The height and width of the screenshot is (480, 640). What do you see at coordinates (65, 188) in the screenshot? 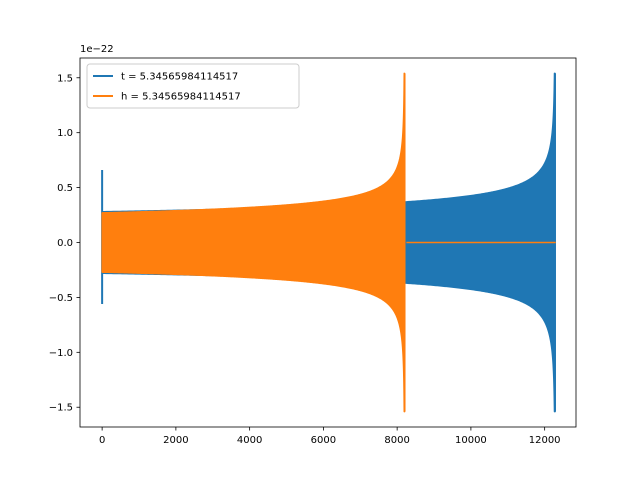
I see `y-tick-label: 0.5` at bounding box center [65, 188].